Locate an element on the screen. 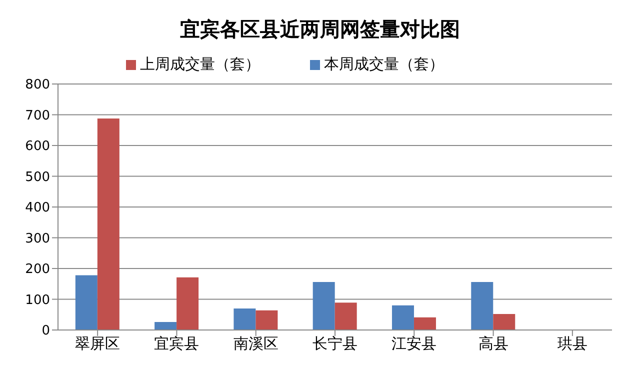 Image resolution: width=640 pixels, height=385 pixels. x-tick-label: 珙县 is located at coordinates (572, 343).